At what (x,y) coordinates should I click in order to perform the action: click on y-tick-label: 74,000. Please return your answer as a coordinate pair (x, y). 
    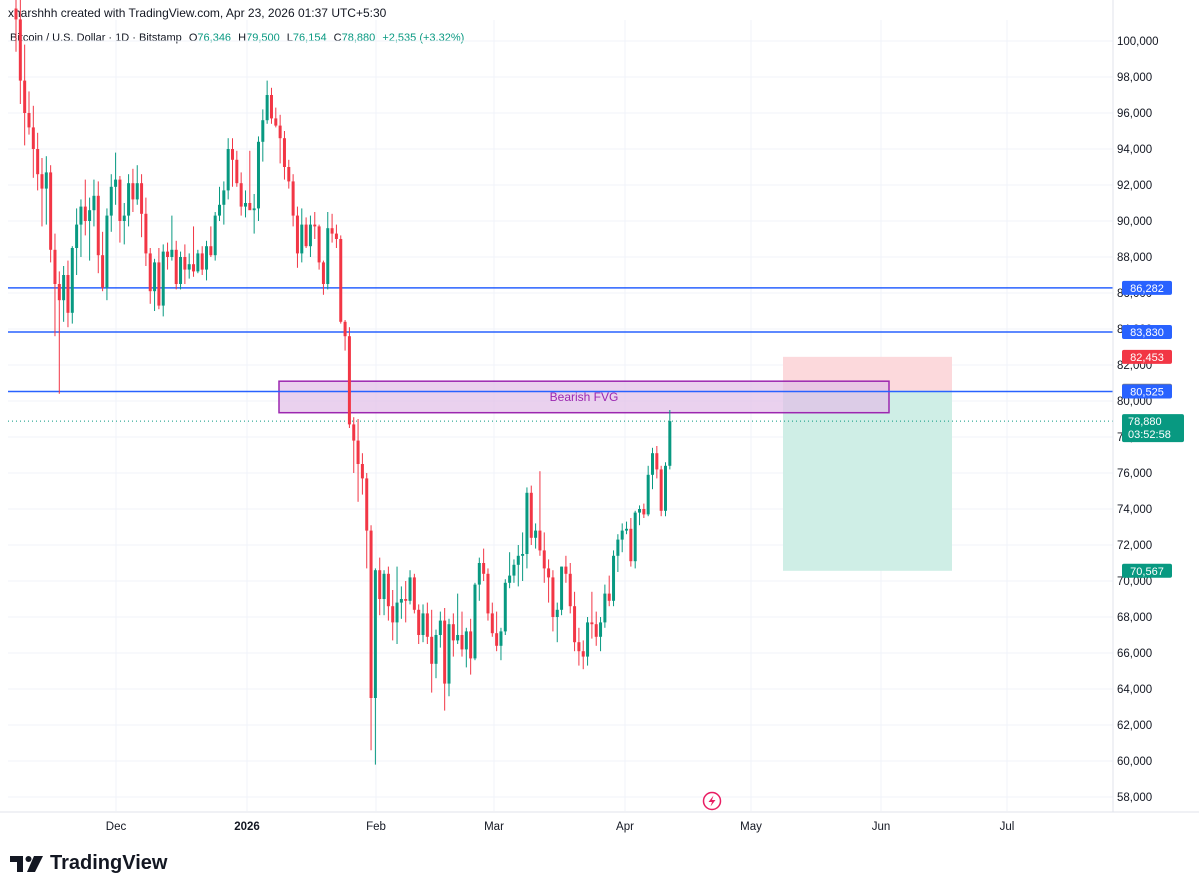
    Looking at the image, I should click on (1134, 510).